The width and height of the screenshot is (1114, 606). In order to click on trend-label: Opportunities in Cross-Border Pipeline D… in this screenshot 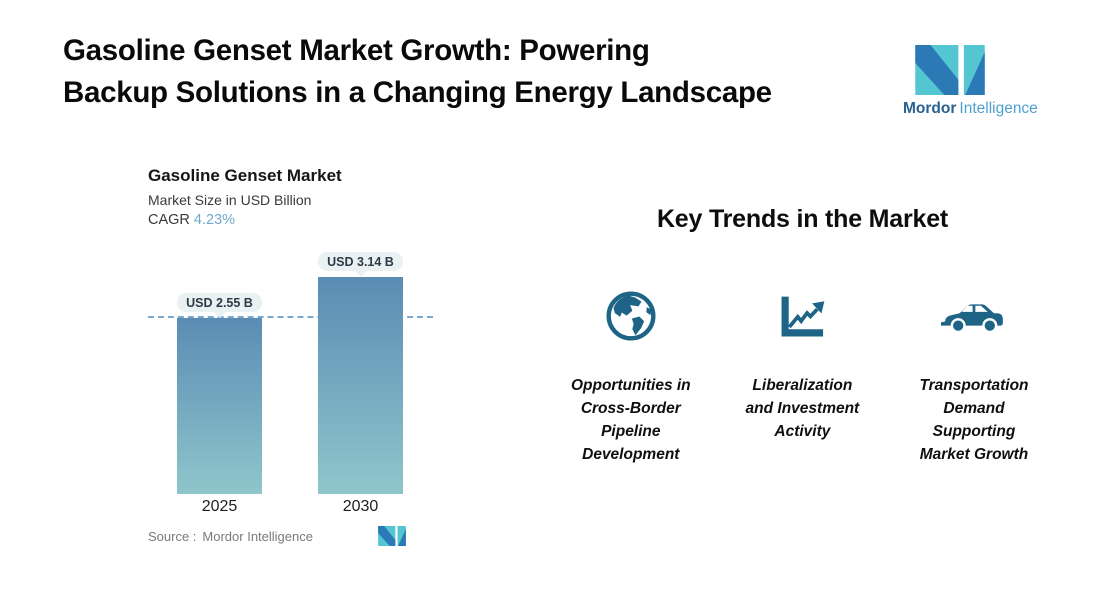, I will do `click(630, 420)`.